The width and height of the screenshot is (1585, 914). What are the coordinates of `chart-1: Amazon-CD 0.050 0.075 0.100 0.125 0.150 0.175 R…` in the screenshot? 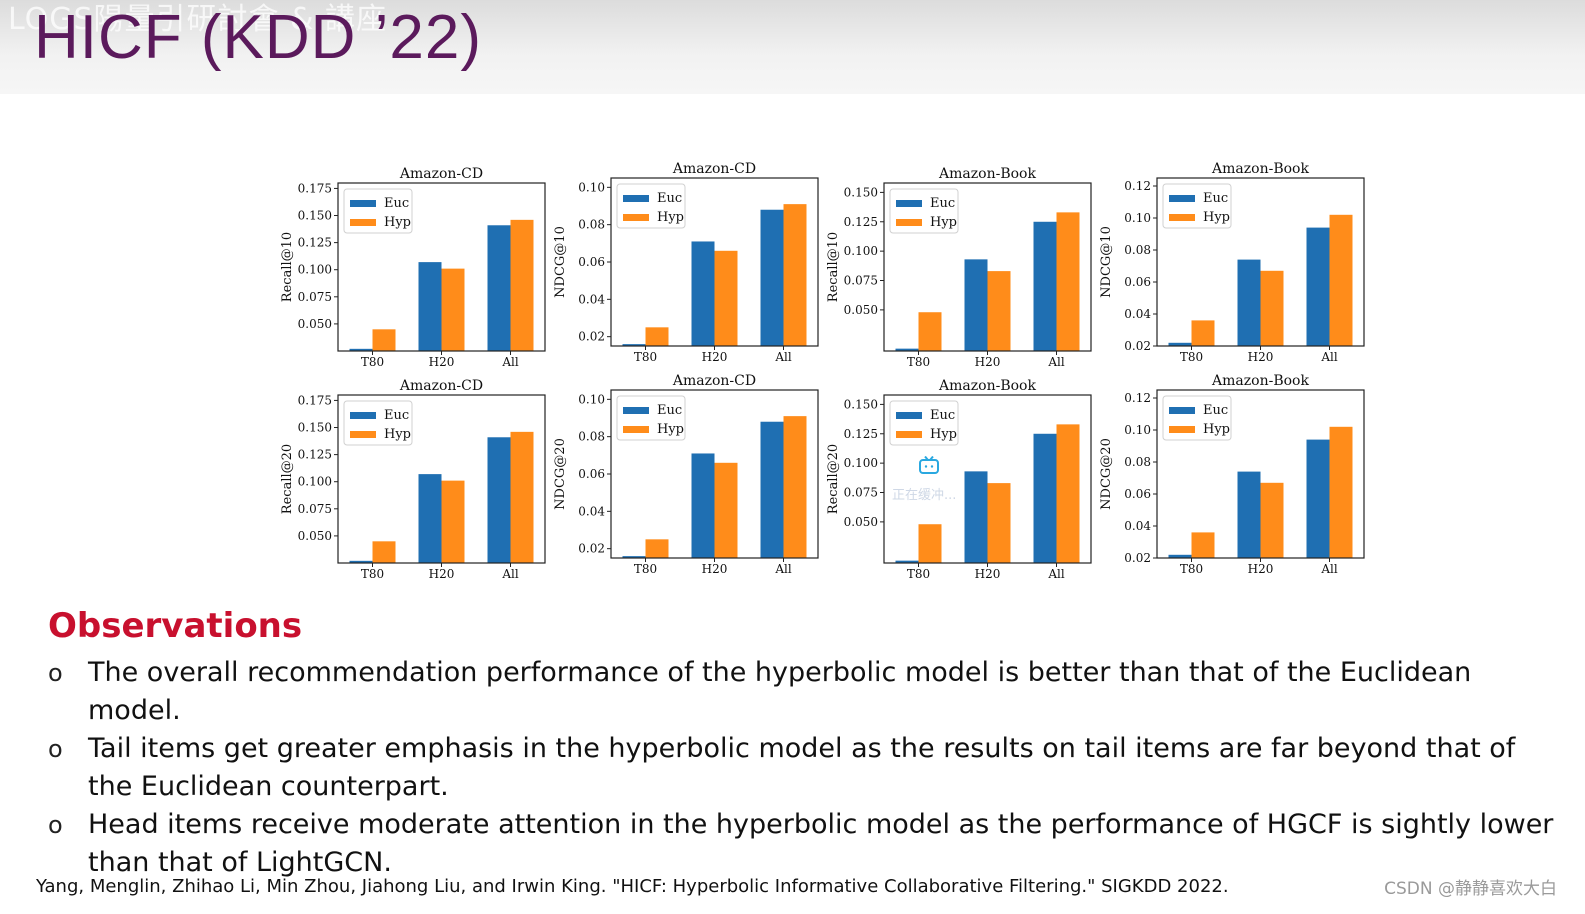 It's located at (413, 267).